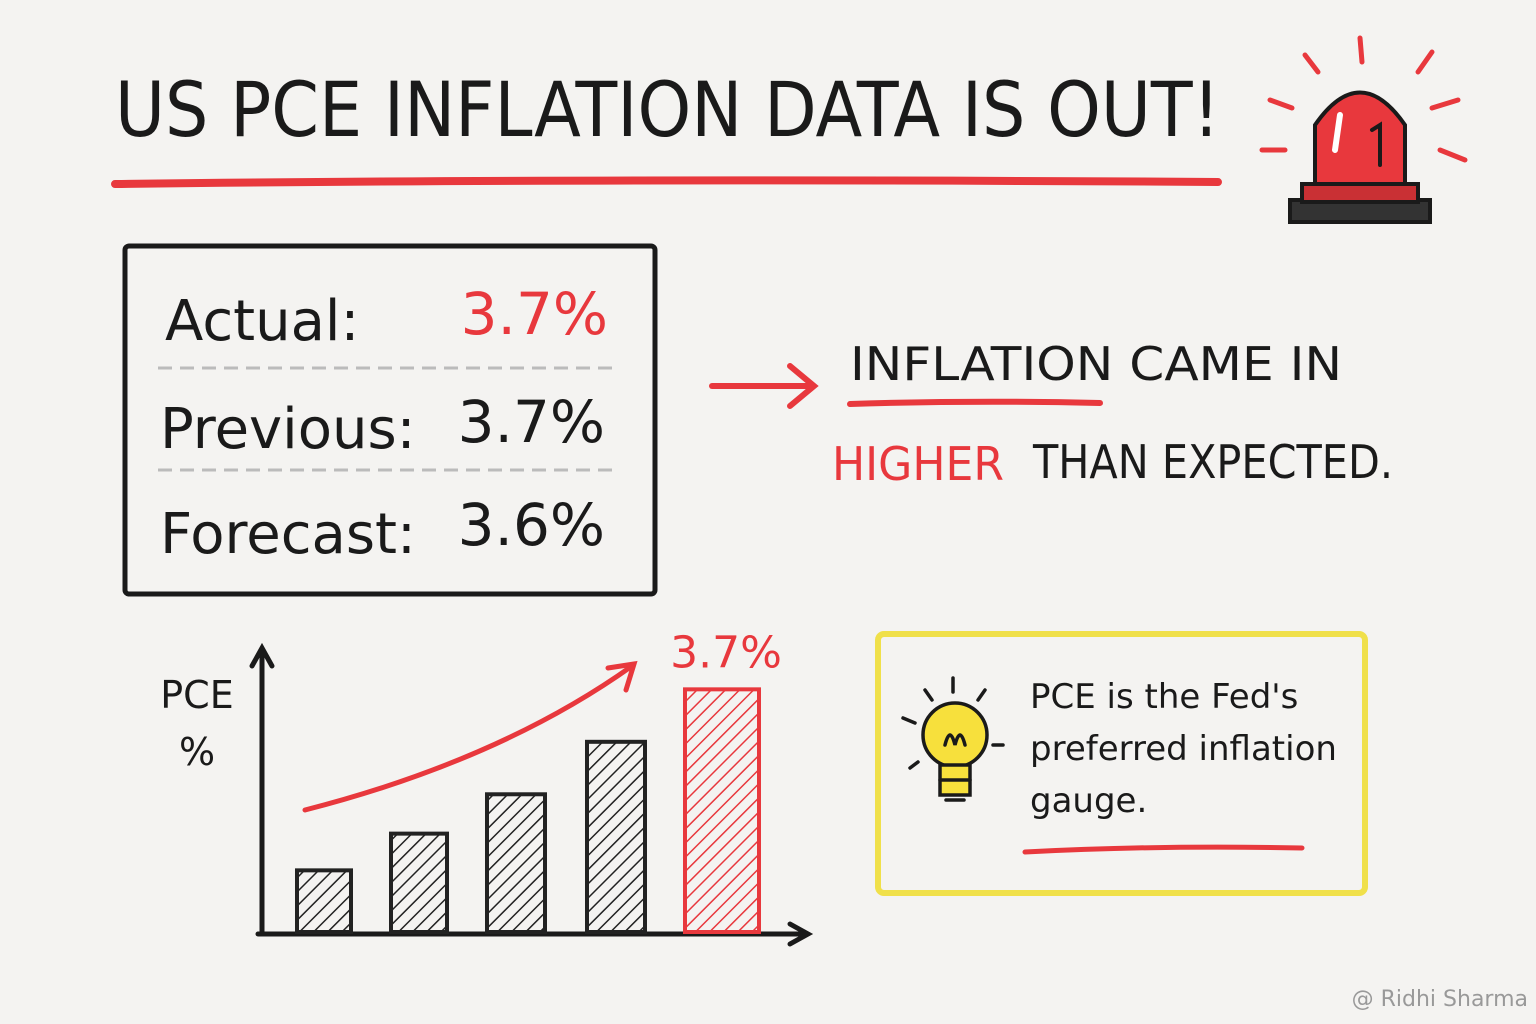  What do you see at coordinates (1183, 749) in the screenshot?
I see `note-text: preferred inflation` at bounding box center [1183, 749].